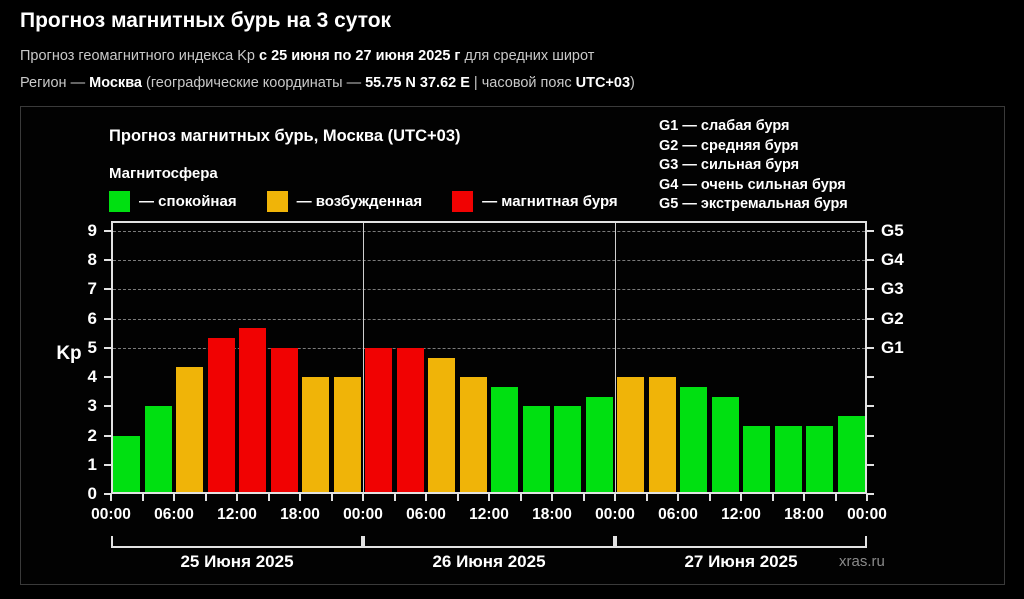  Describe the element at coordinates (92, 435) in the screenshot. I see `y-tick-label: 2` at that location.